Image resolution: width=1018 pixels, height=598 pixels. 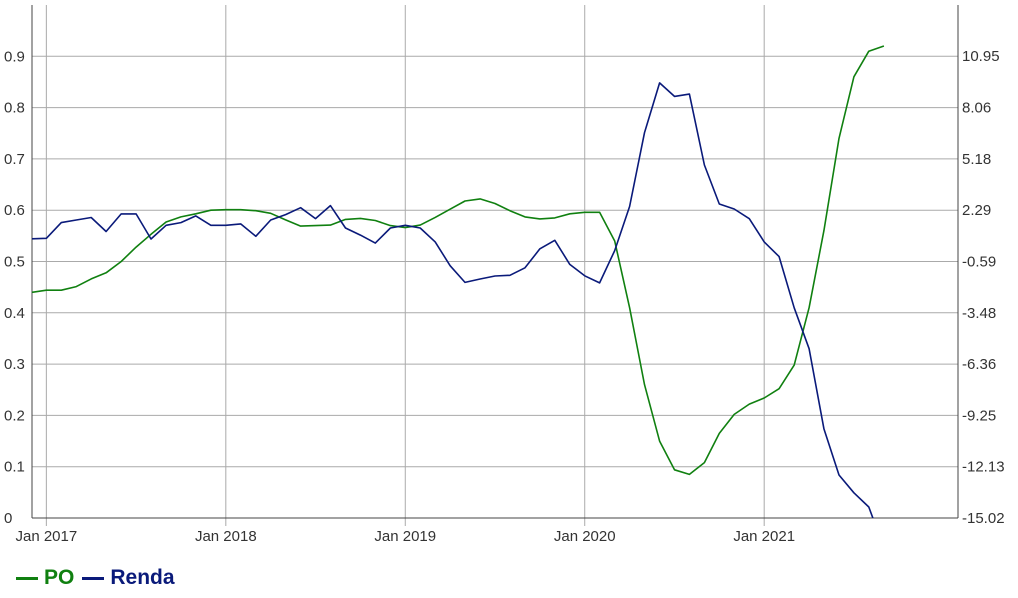 I want to click on legend-swatch-renda, so click(x=93, y=578).